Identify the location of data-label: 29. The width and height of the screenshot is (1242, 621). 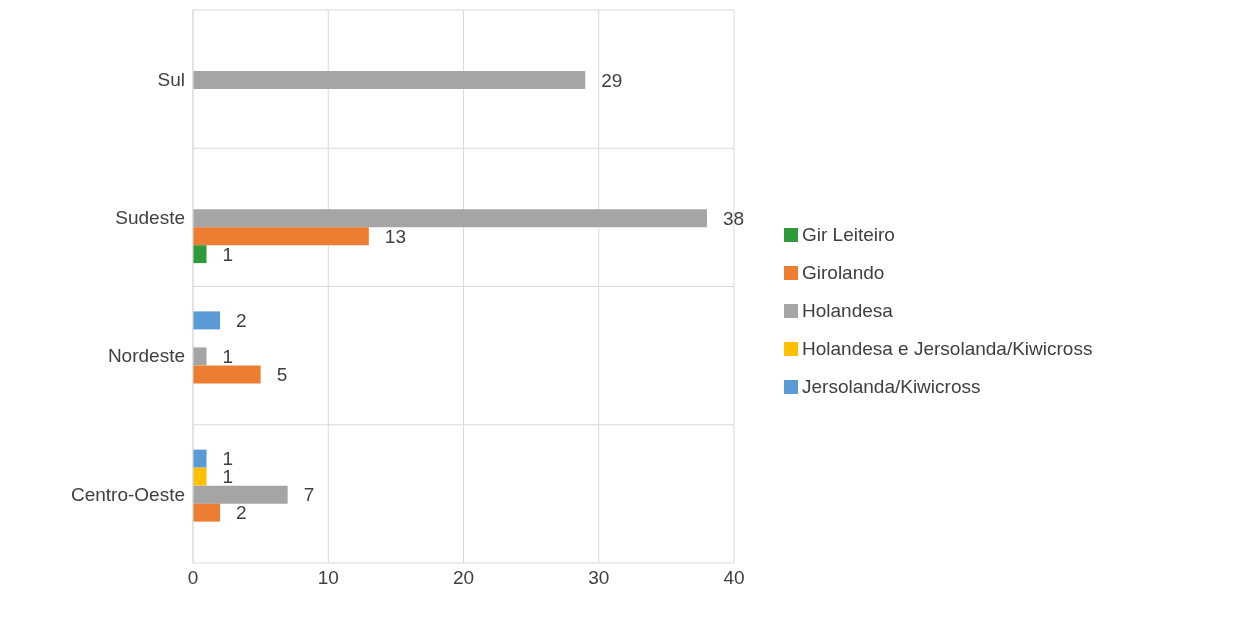
(612, 80).